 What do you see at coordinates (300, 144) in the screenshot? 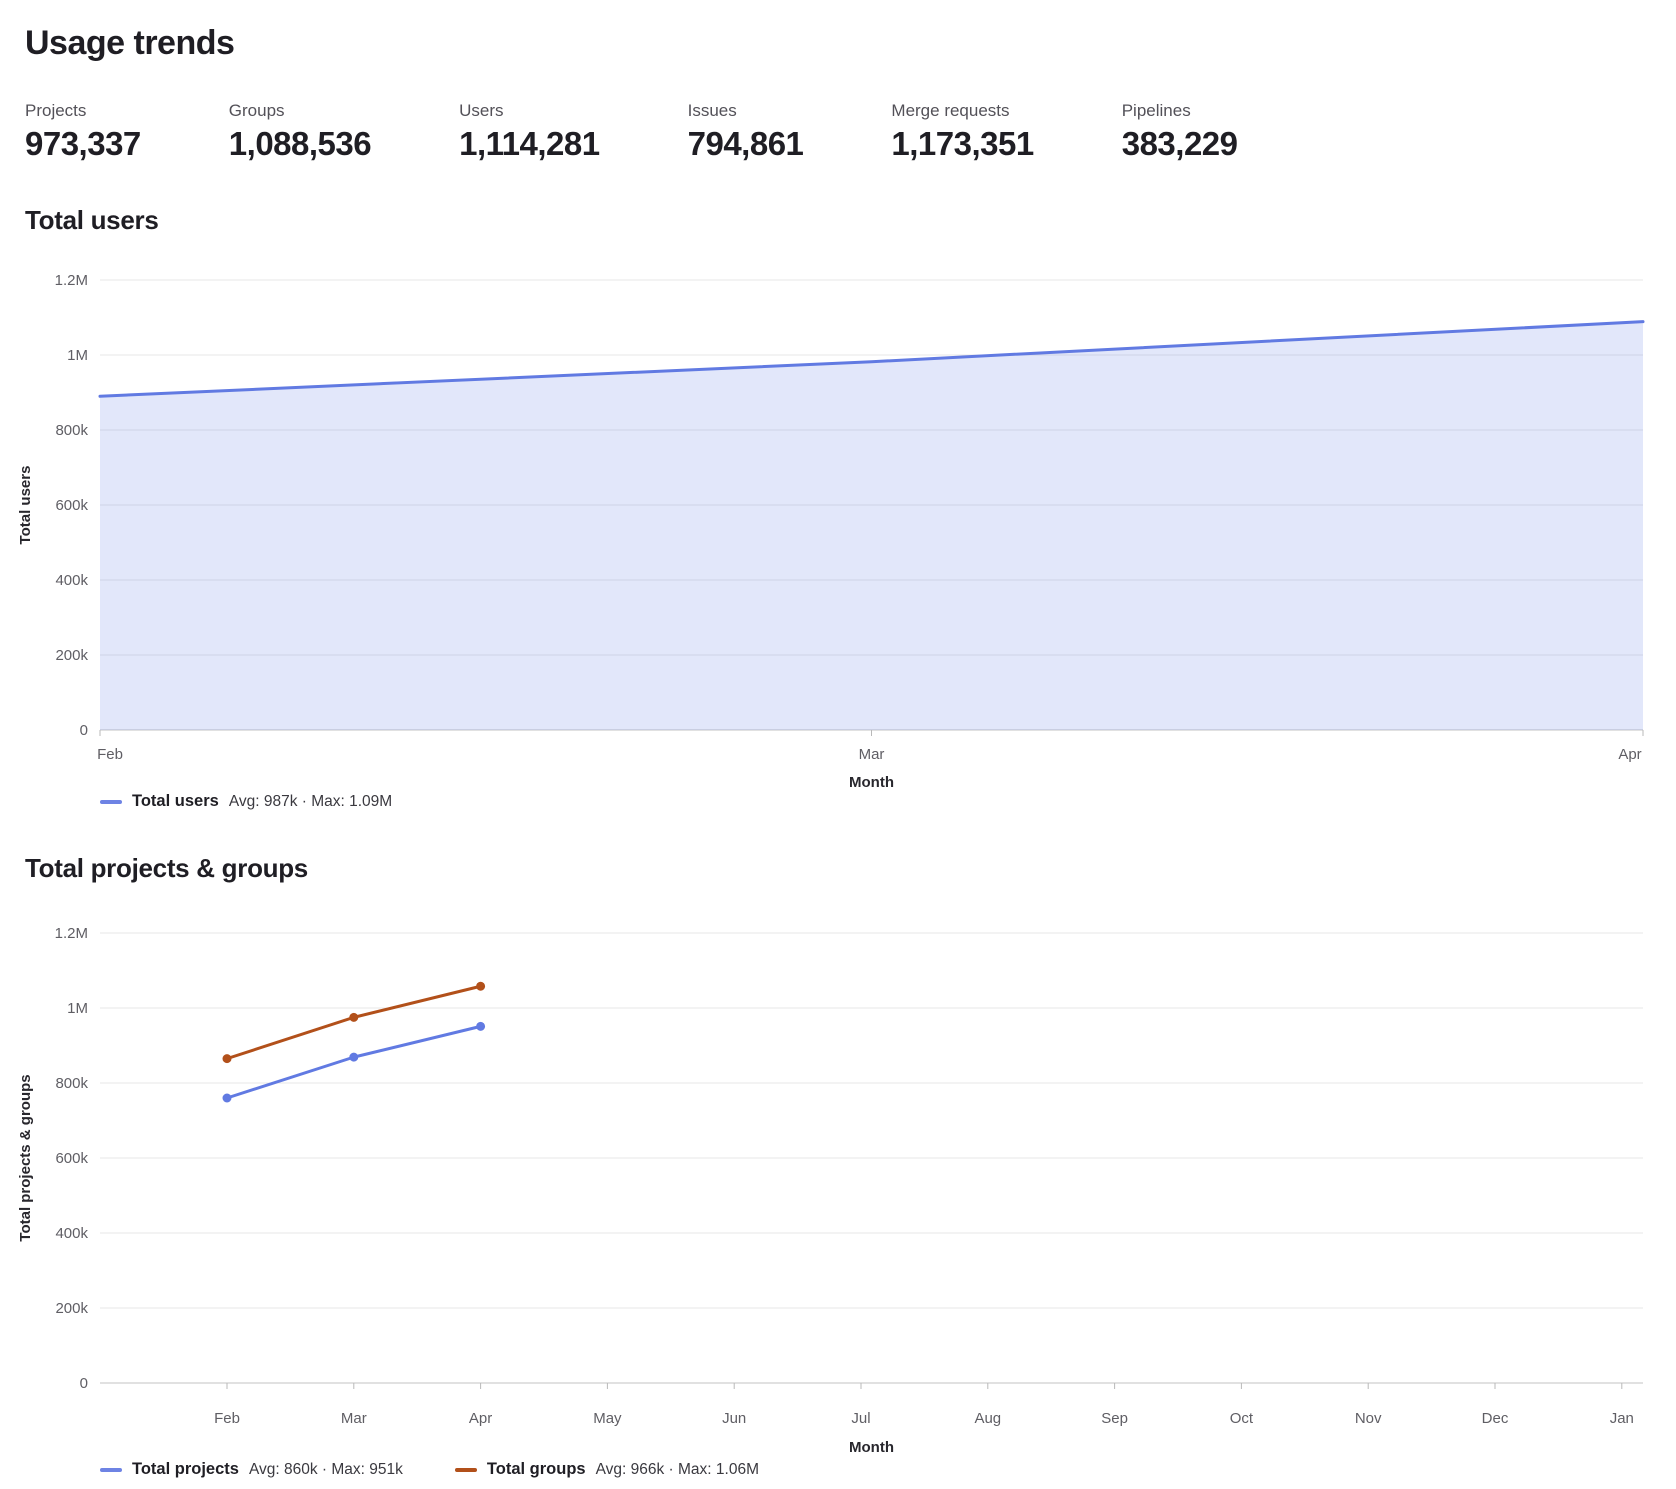
I see `stat-value: 1,088,536` at bounding box center [300, 144].